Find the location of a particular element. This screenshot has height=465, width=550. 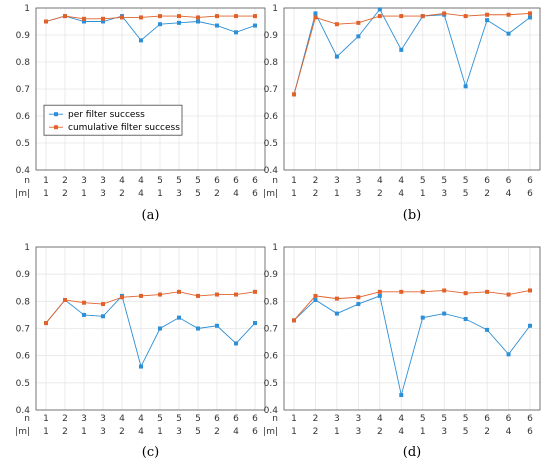

y-tick-label: 0.9 is located at coordinates (23, 36).